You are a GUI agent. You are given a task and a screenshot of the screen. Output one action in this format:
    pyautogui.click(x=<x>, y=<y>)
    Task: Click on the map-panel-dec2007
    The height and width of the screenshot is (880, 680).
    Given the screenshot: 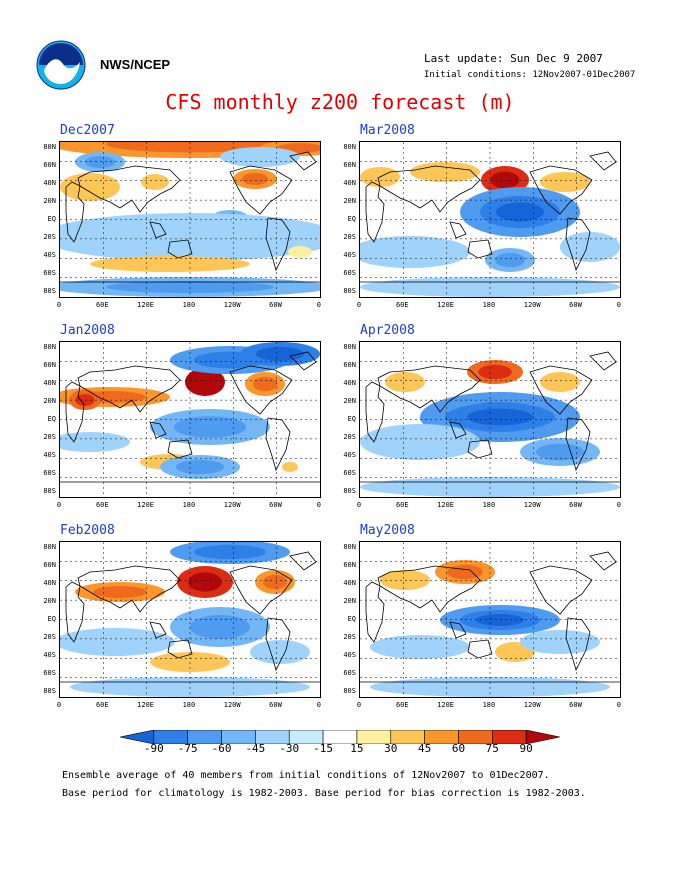 What is the action you would take?
    pyautogui.click(x=190, y=219)
    